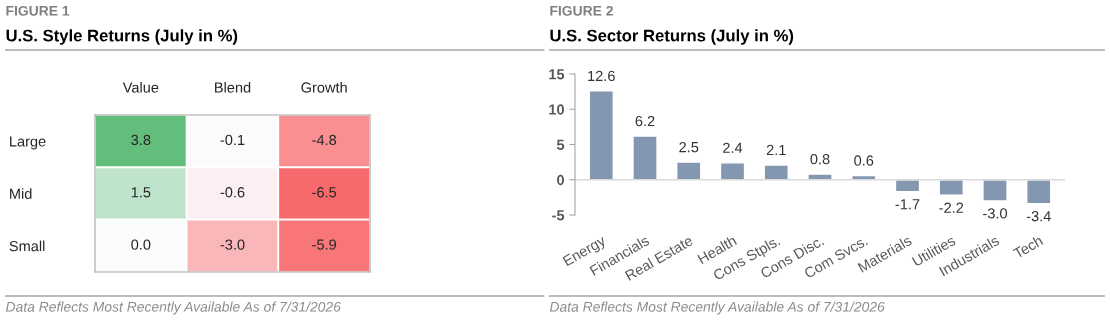 This screenshot has width=1110, height=323. What do you see at coordinates (689, 147) in the screenshot?
I see `text: 2.5` at bounding box center [689, 147].